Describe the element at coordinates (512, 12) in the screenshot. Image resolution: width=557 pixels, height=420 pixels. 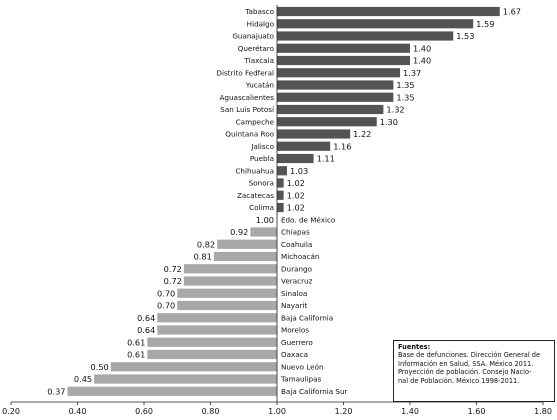
I see `value-label: 1.67` at that location.